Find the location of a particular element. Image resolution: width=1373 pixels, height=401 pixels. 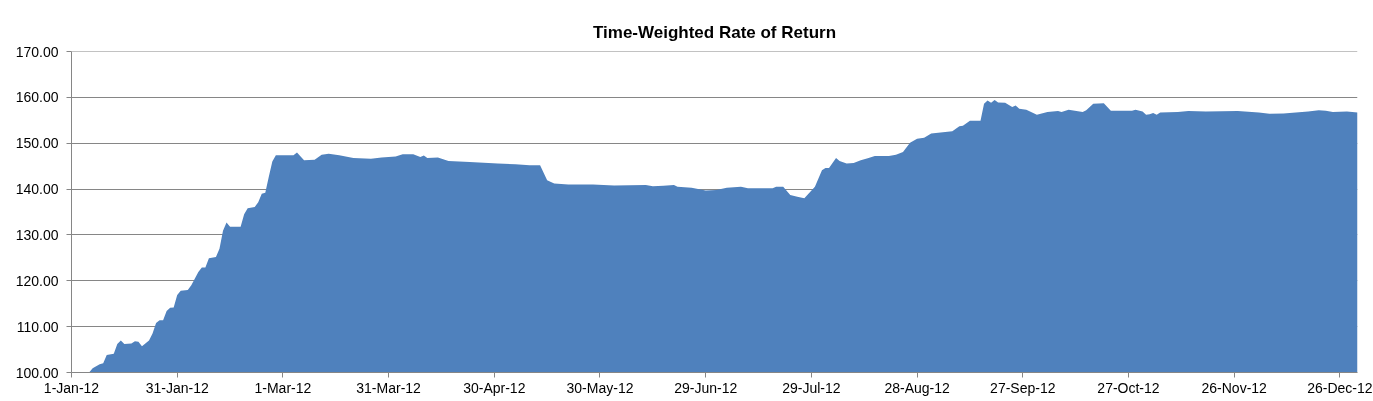

y-tick-label: 130.00 is located at coordinates (37, 234).